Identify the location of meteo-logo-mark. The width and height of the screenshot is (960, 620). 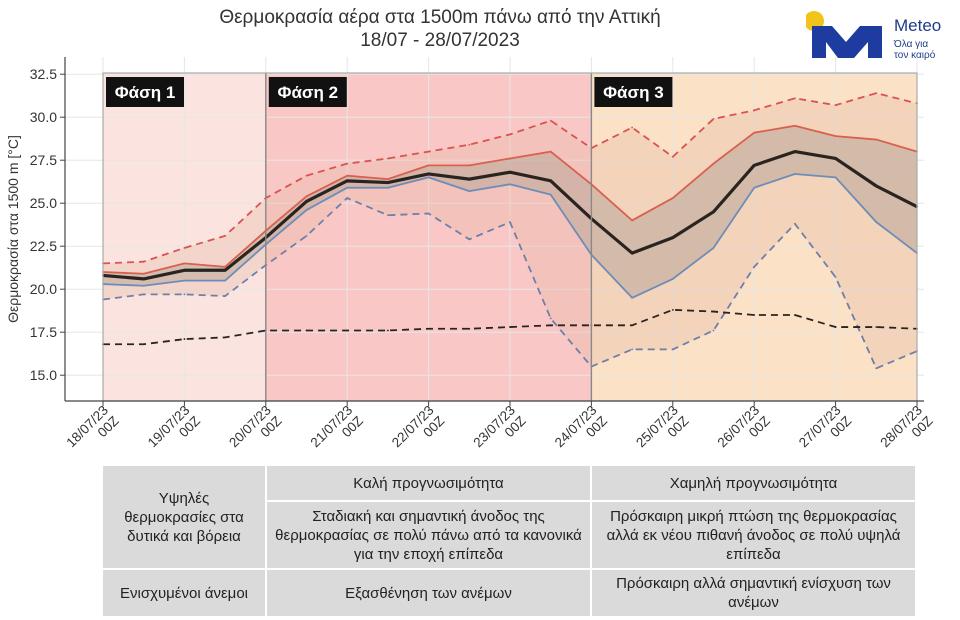
(843, 34).